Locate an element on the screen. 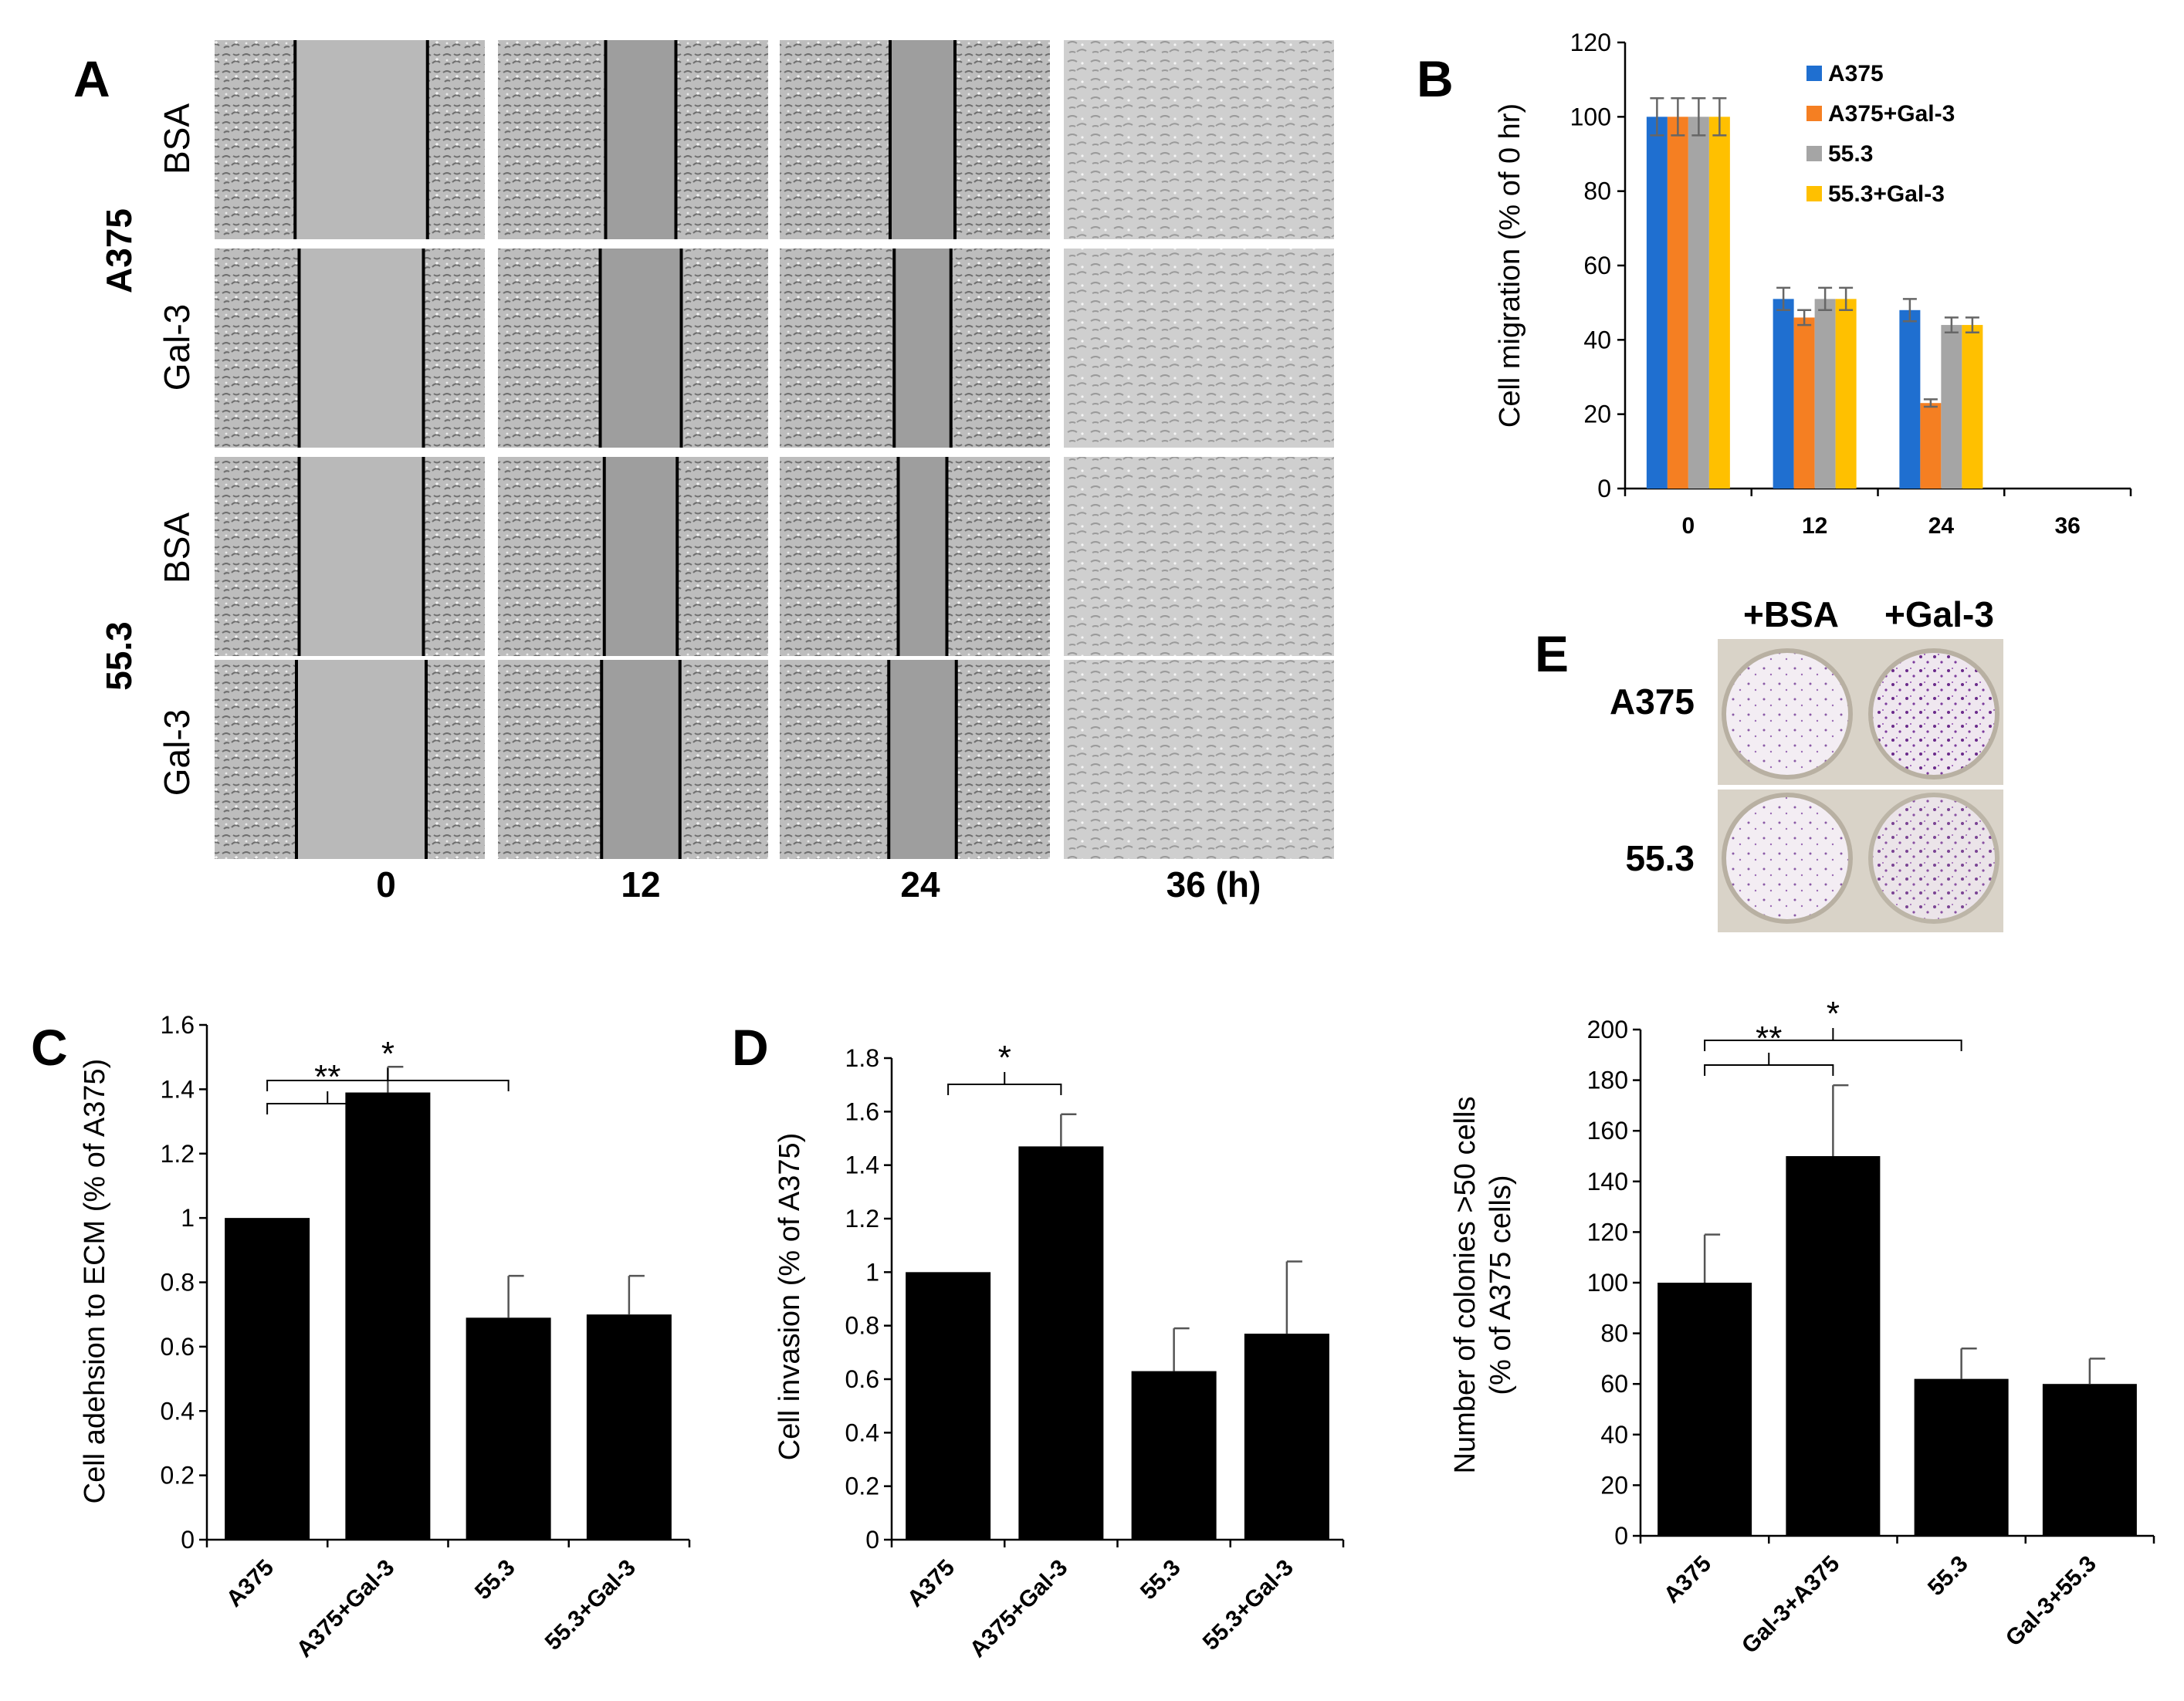  well-row-label-a375: A375 is located at coordinates (1652, 701).